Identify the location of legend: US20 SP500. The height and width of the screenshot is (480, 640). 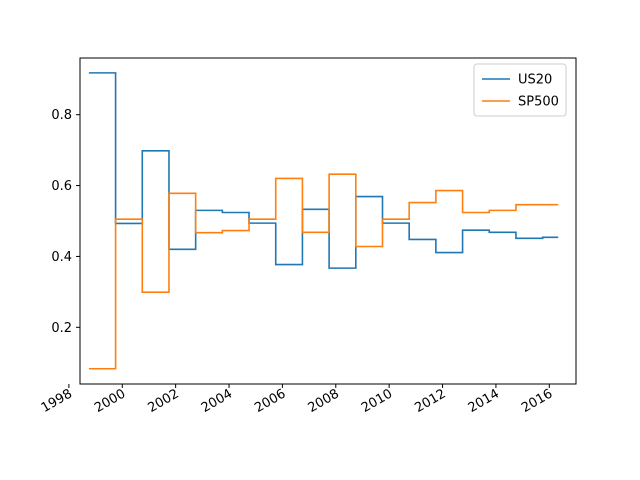
(520, 90).